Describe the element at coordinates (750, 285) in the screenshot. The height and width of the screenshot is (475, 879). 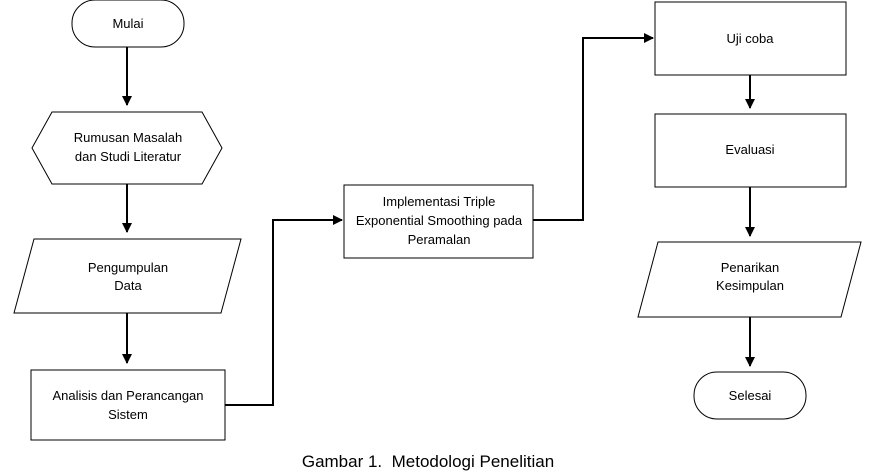
I see `node-penarikan-label-line2: Kesimpulan` at that location.